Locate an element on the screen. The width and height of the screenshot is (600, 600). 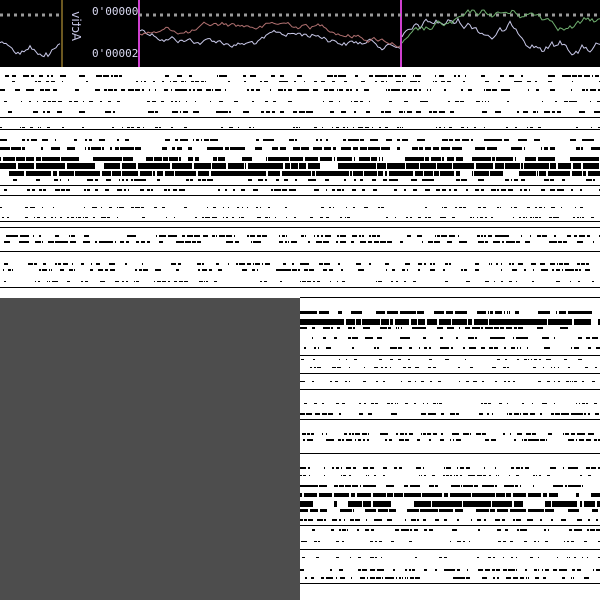
waveform-plot: Activ 0'00000 0'00002 is located at coordinates (300, 33).